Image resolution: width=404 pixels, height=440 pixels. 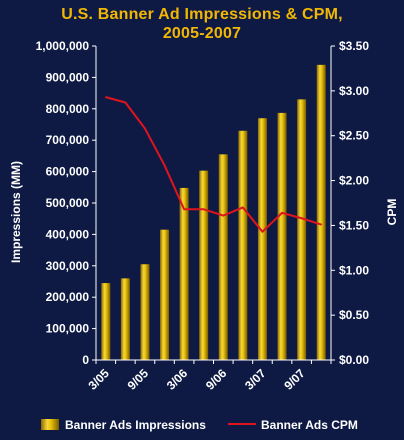 What do you see at coordinates (85, 360) in the screenshot?
I see `y-tick-label: 0` at bounding box center [85, 360].